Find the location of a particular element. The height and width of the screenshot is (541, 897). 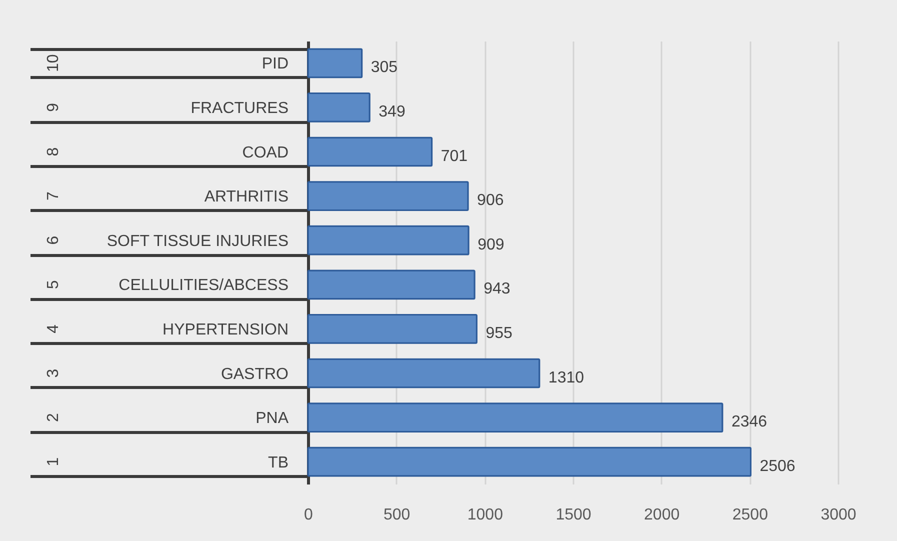

data-label: 2506 is located at coordinates (778, 466).